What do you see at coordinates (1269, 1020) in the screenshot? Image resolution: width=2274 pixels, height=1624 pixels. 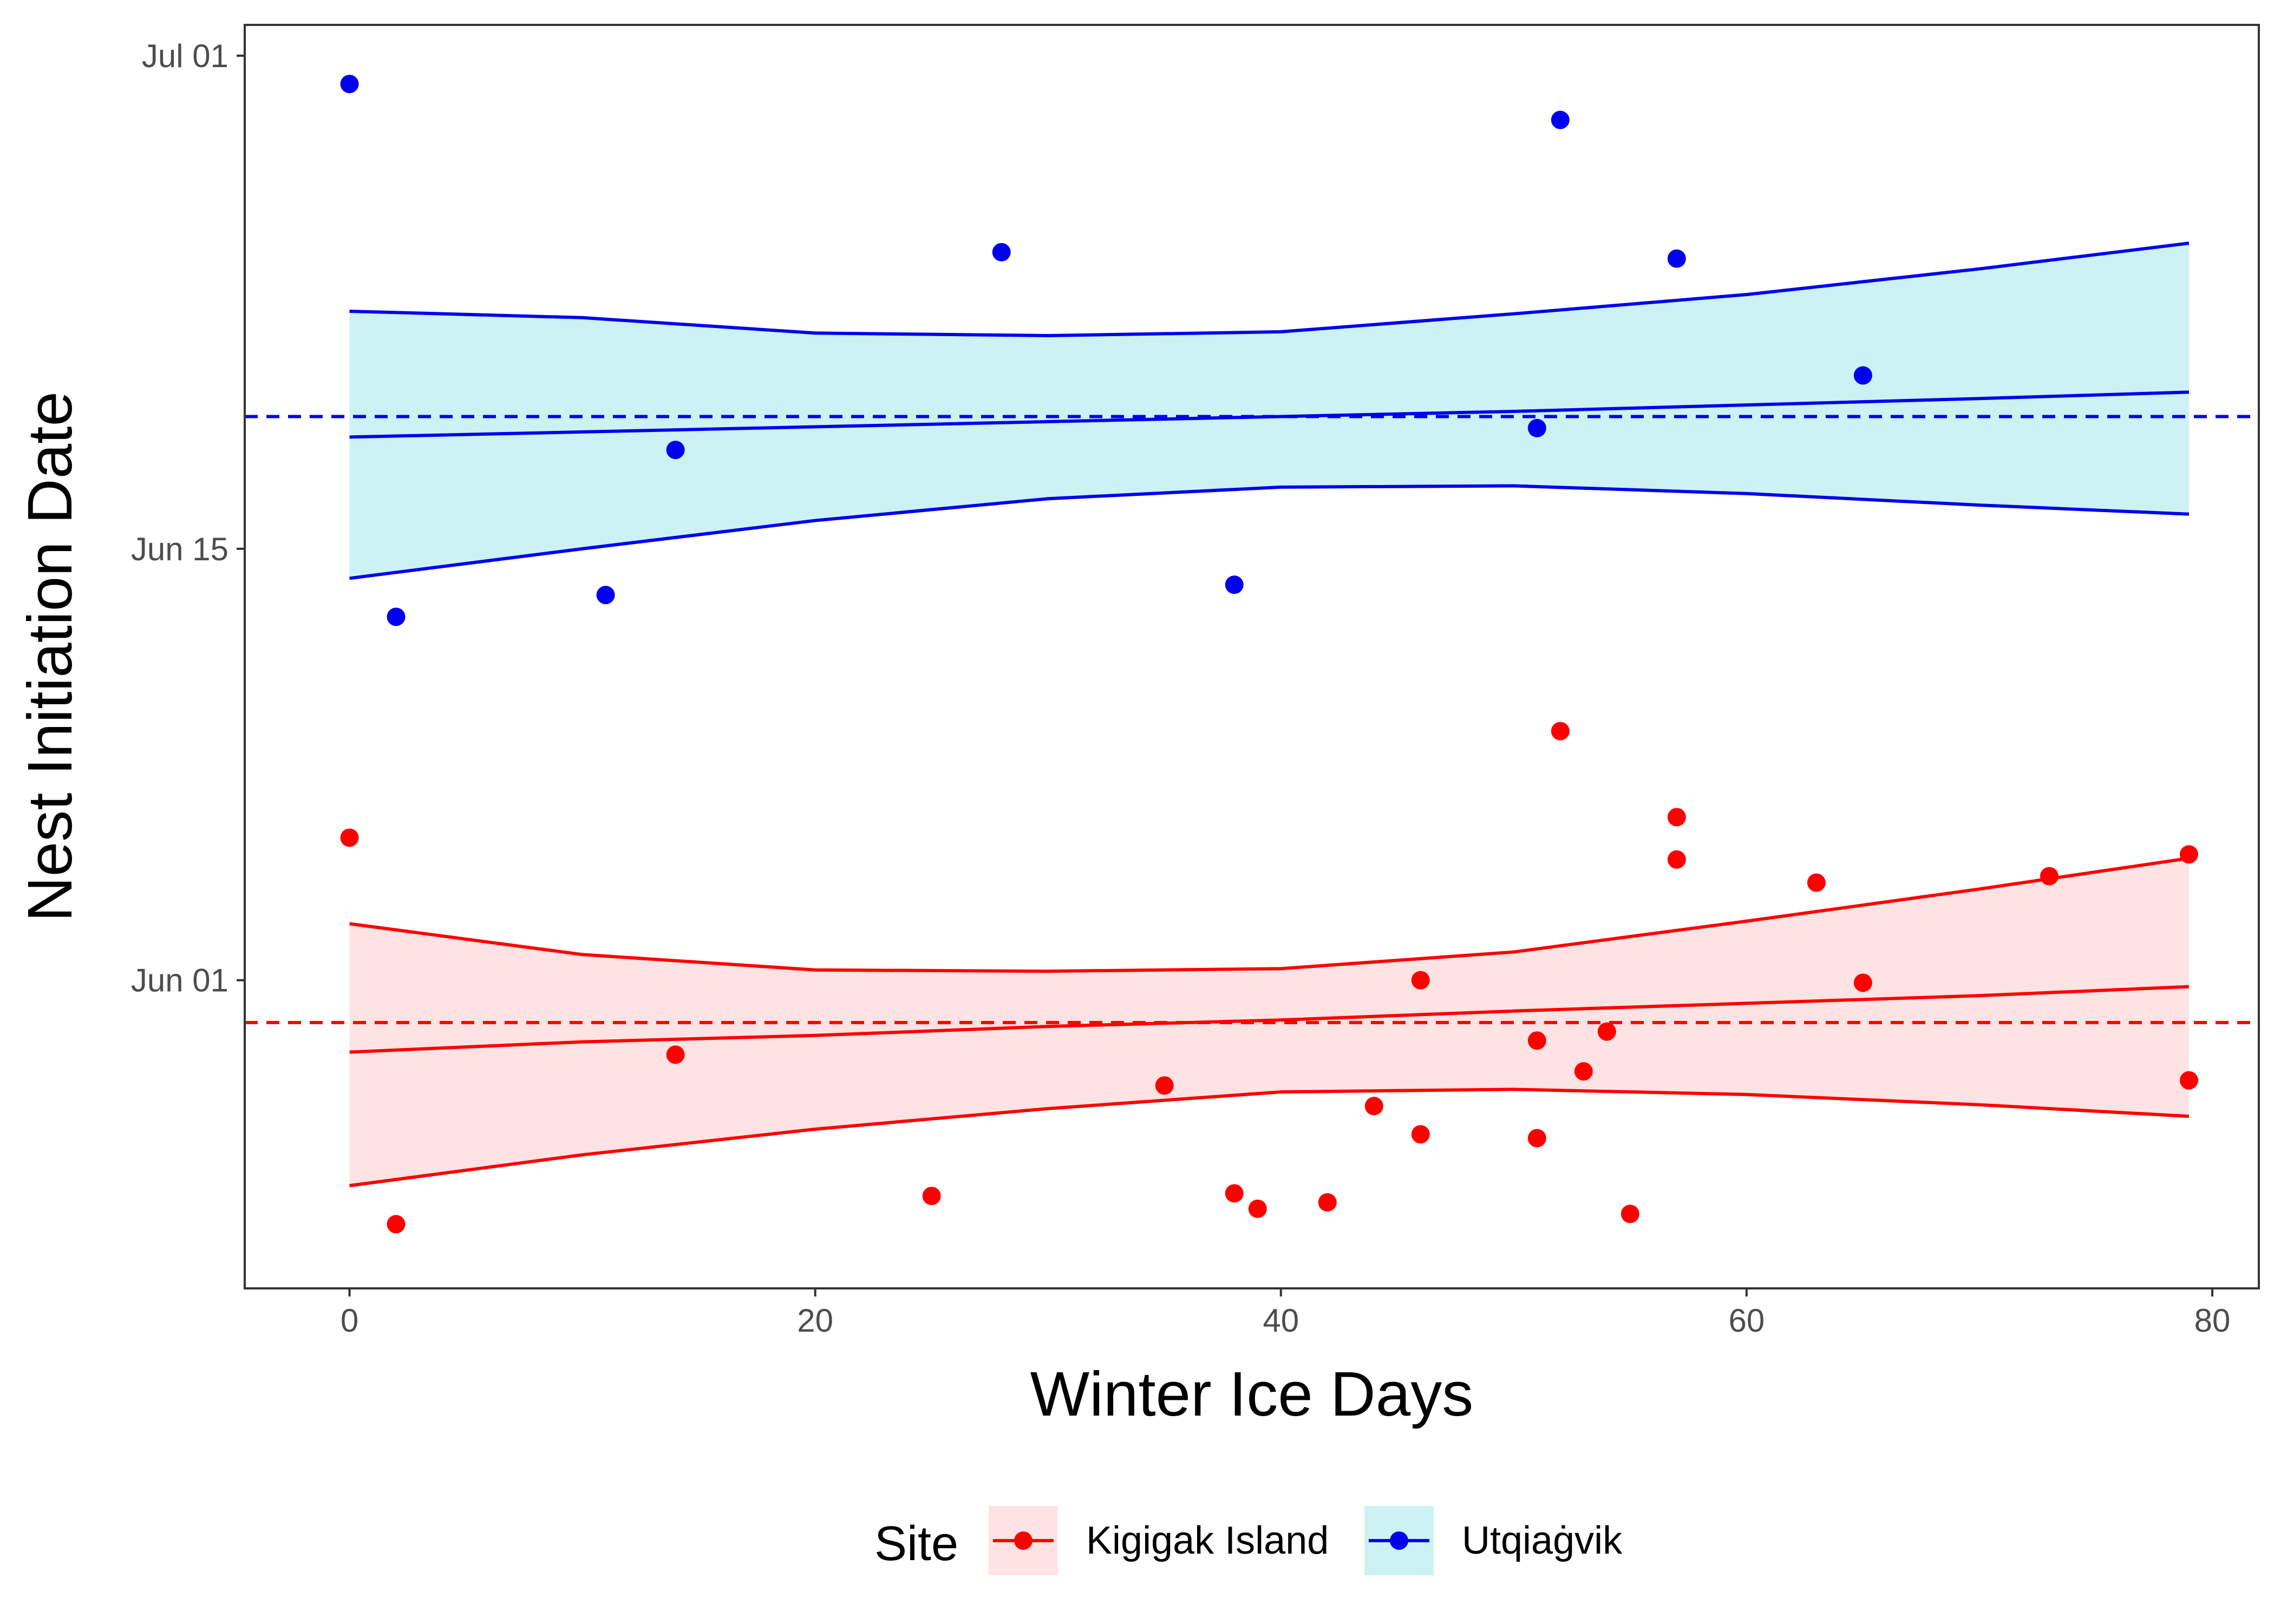 I see `kigigak-island-fit-line` at bounding box center [1269, 1020].